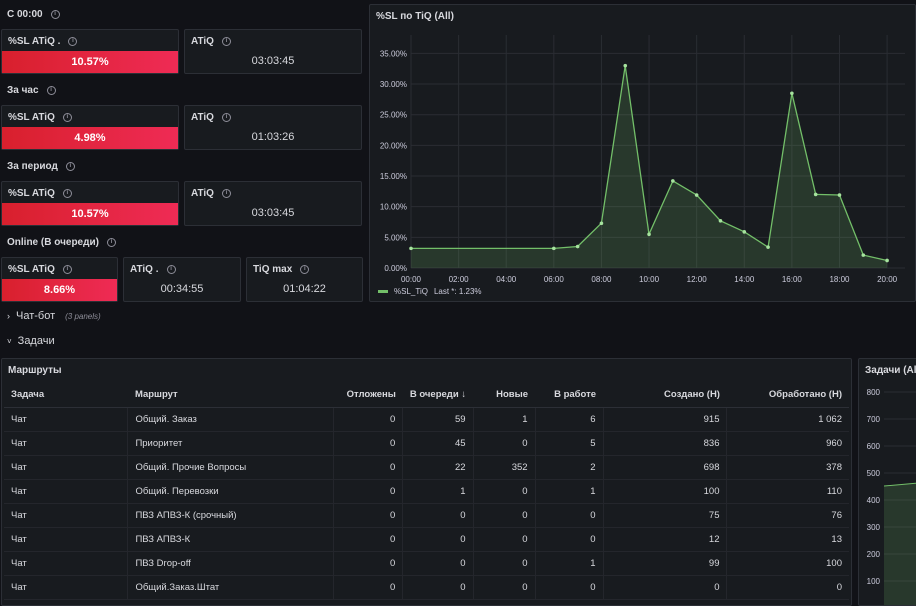 The width and height of the screenshot is (916, 606). I want to click on table-row: Чат Общий. Заказ 0 59 1 6 915 1 062, so click(426, 419).